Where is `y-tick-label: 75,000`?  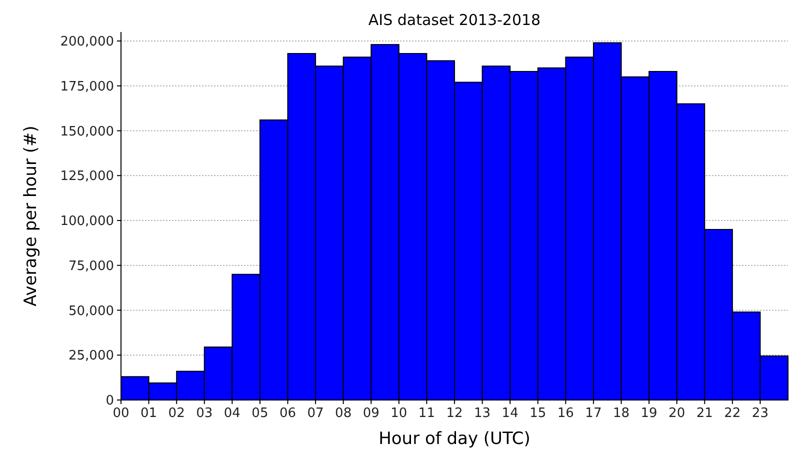
y-tick-label: 75,000 is located at coordinates (91, 266).